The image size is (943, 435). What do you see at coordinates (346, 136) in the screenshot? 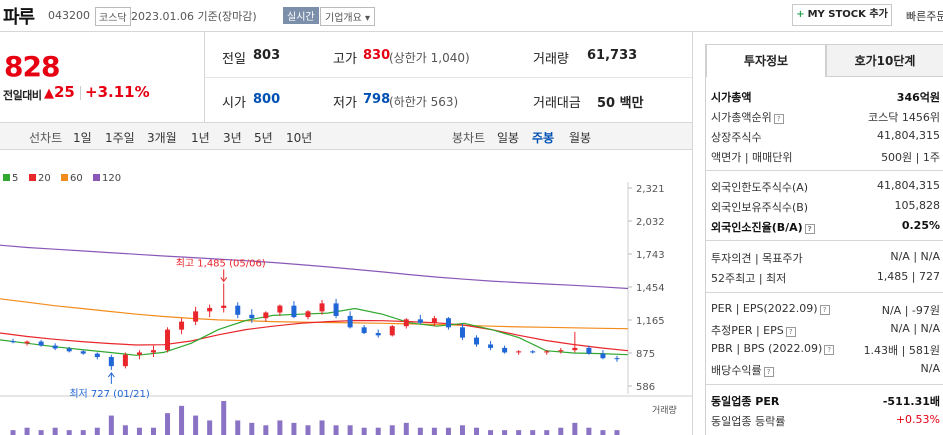
I see `chart-period-tabs: 선차트 1일 1주일 3개월 1년 3년 5년 10년 봉차트 일봉 주봉 월봉` at bounding box center [346, 136].